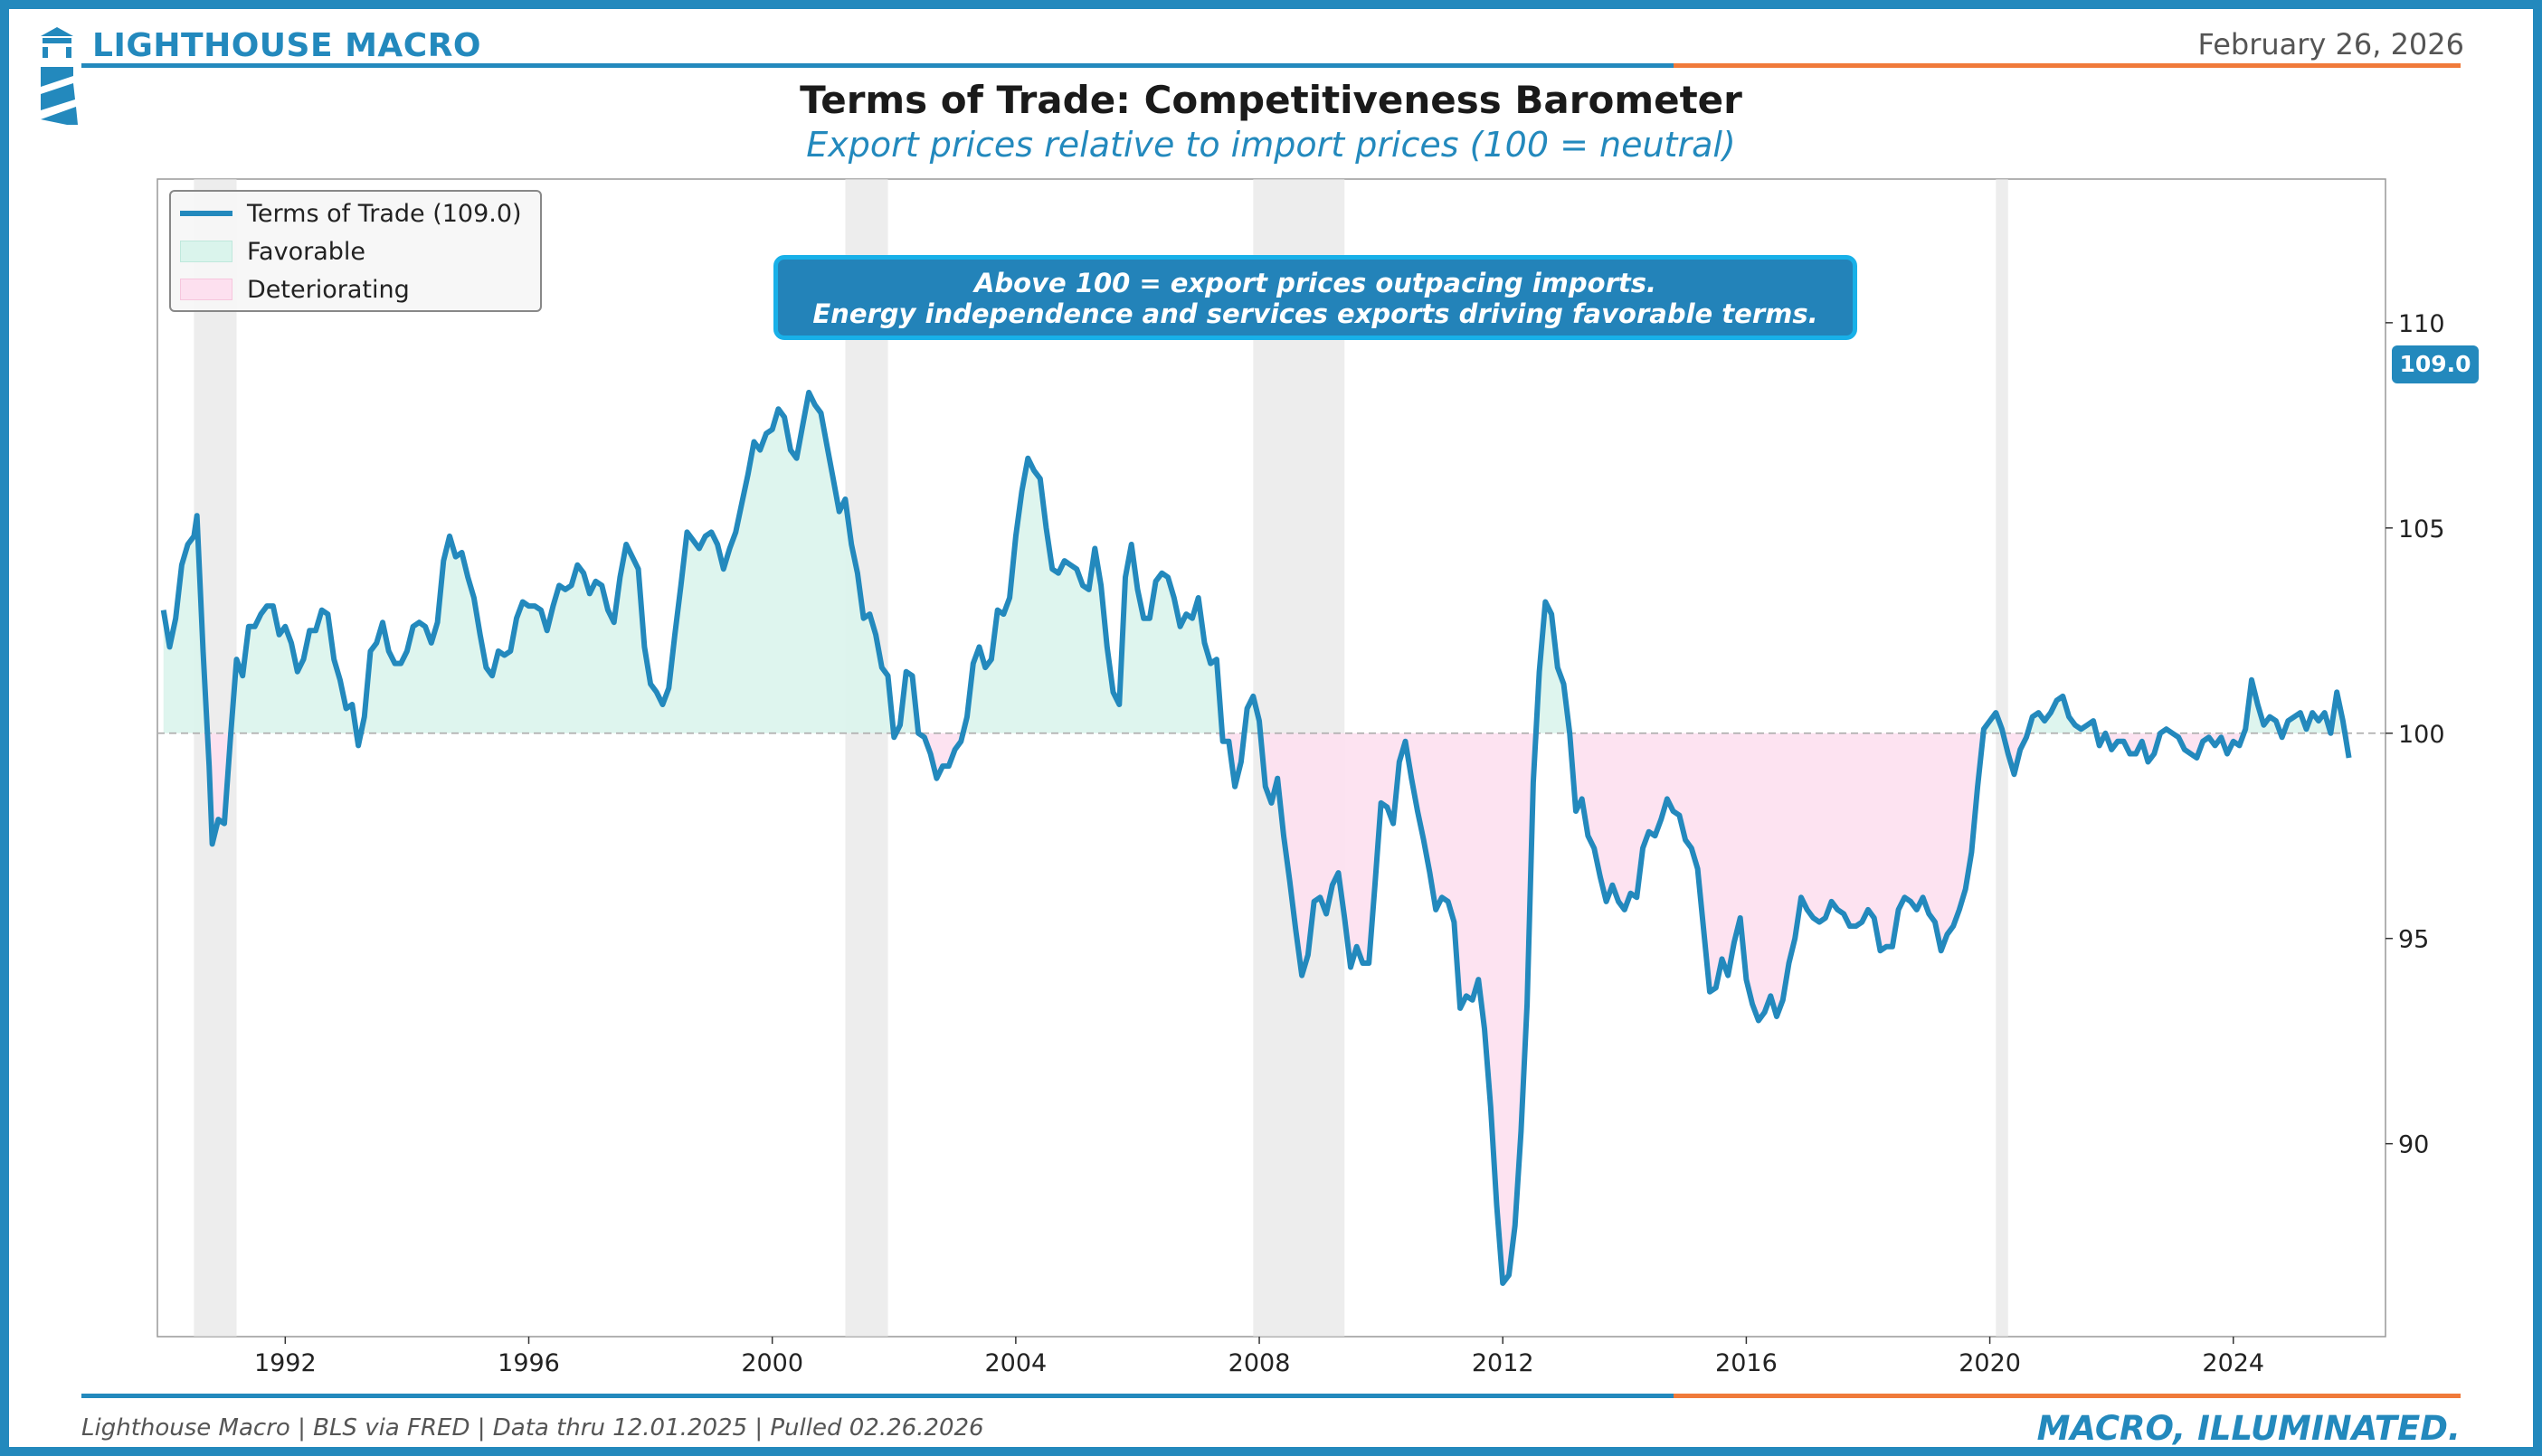 This screenshot has width=2542, height=1456. I want to click on y-axis: 90 95 100 105 110, so click(2415, 734).